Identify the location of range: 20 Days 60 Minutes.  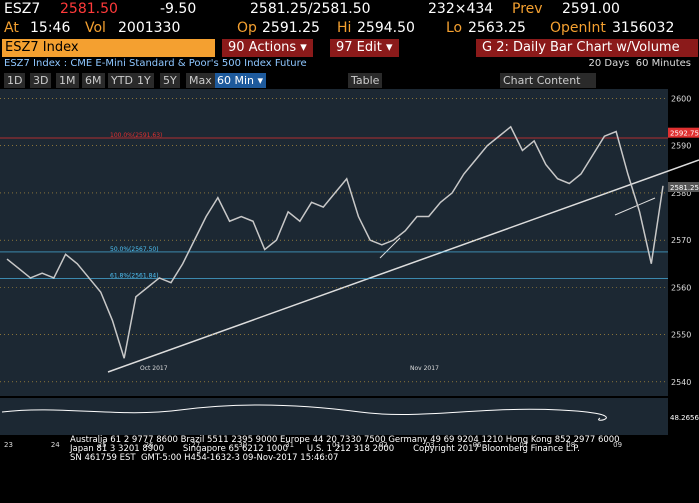
(640, 63).